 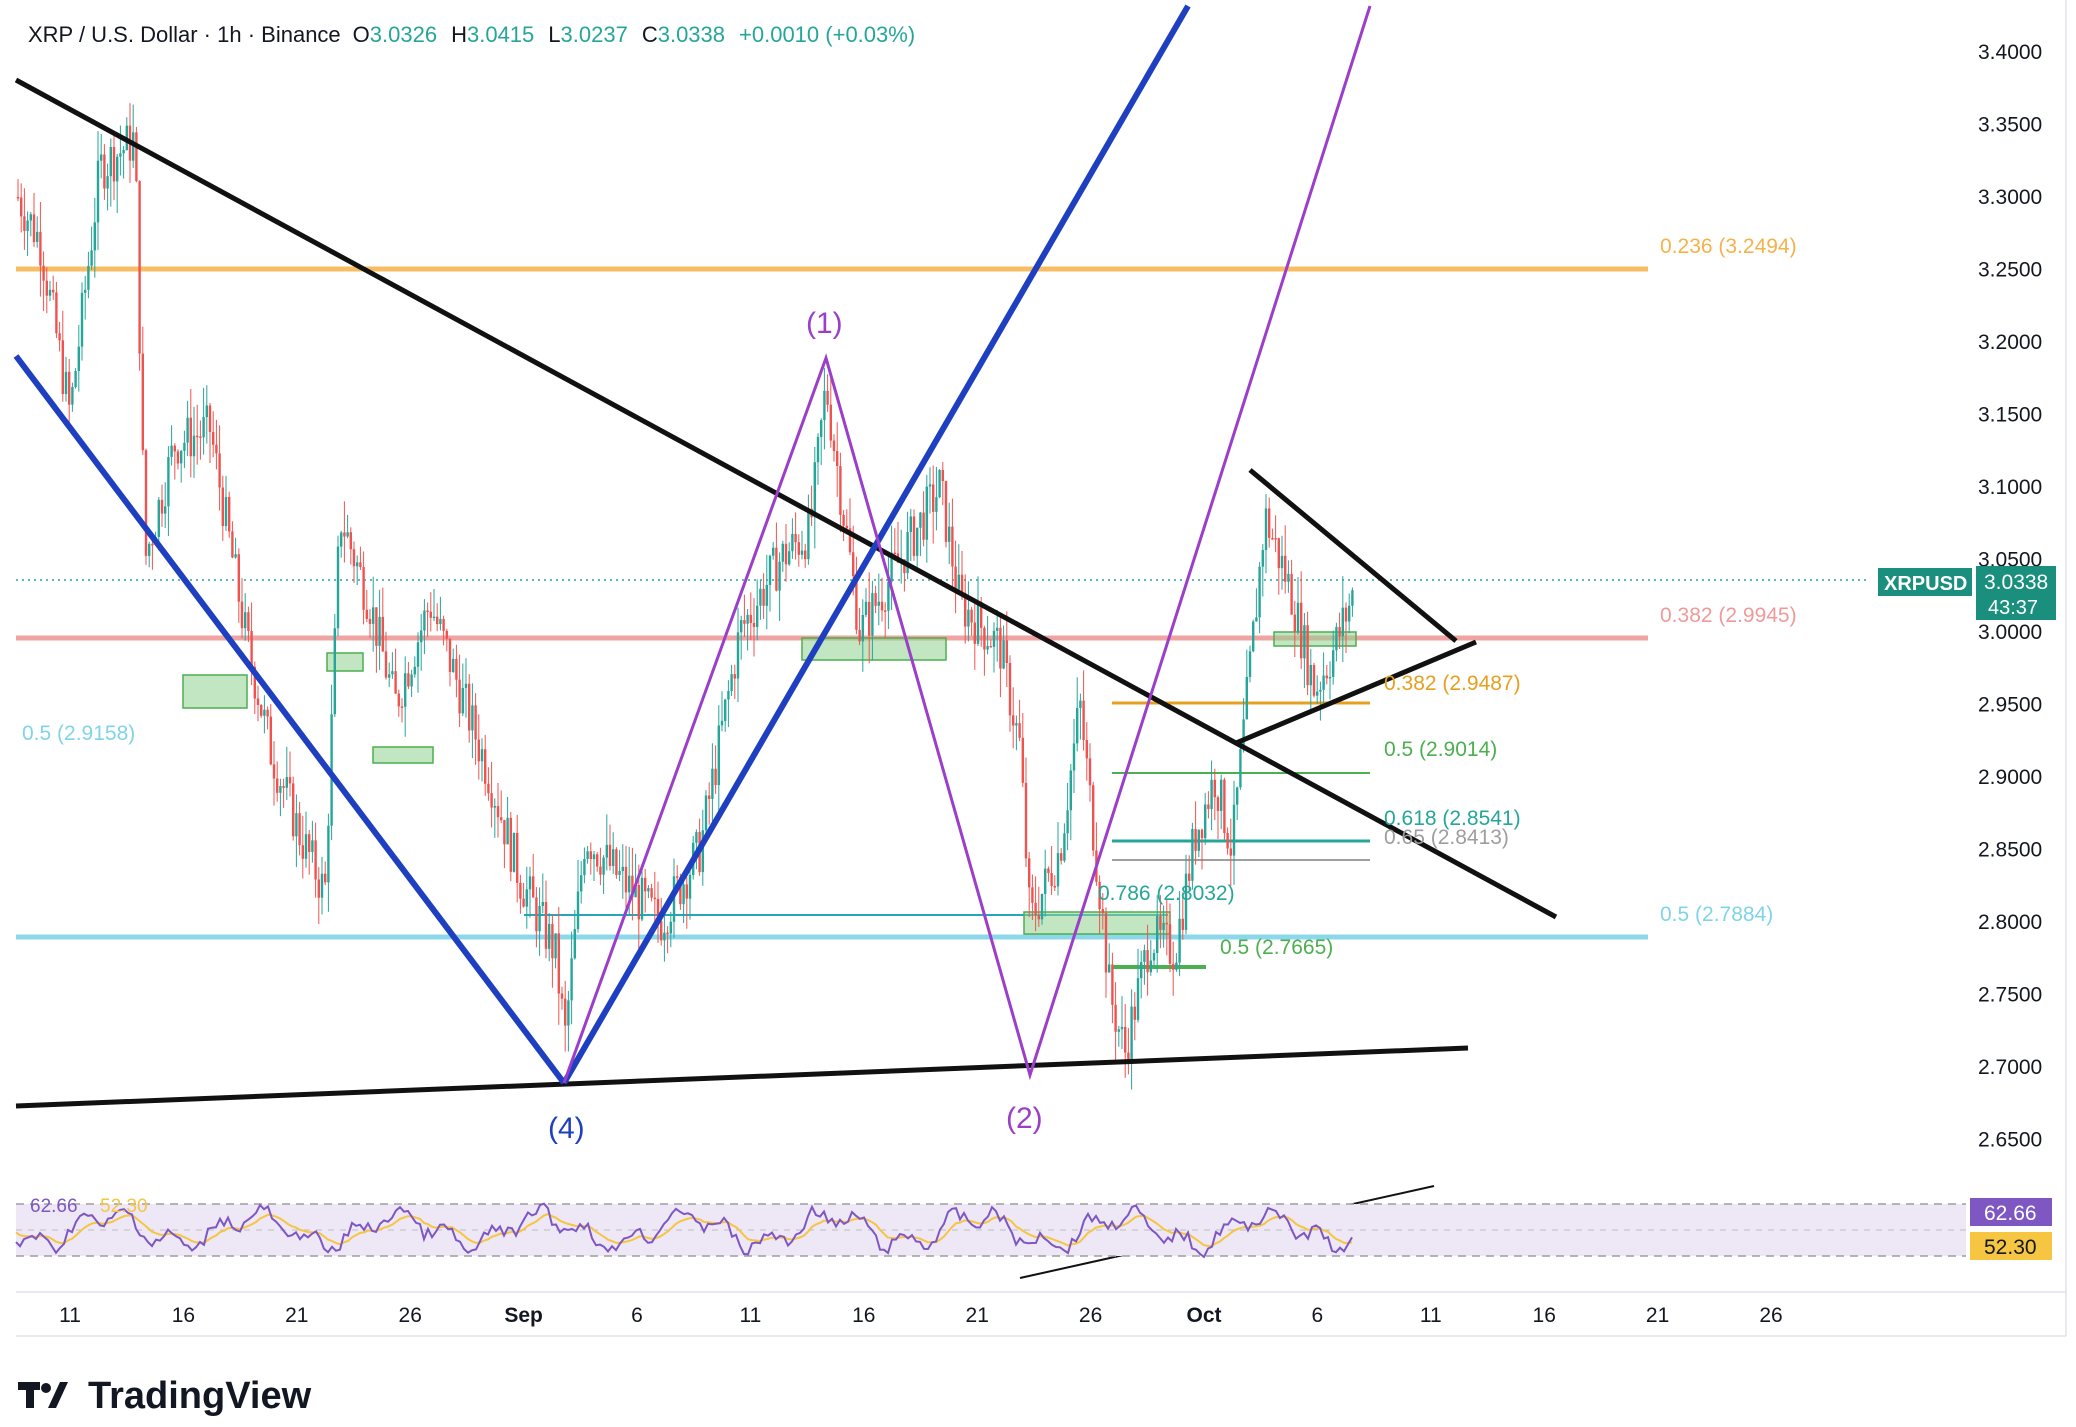 I want to click on price-tick-label: 3.2500, so click(x=2010, y=270).